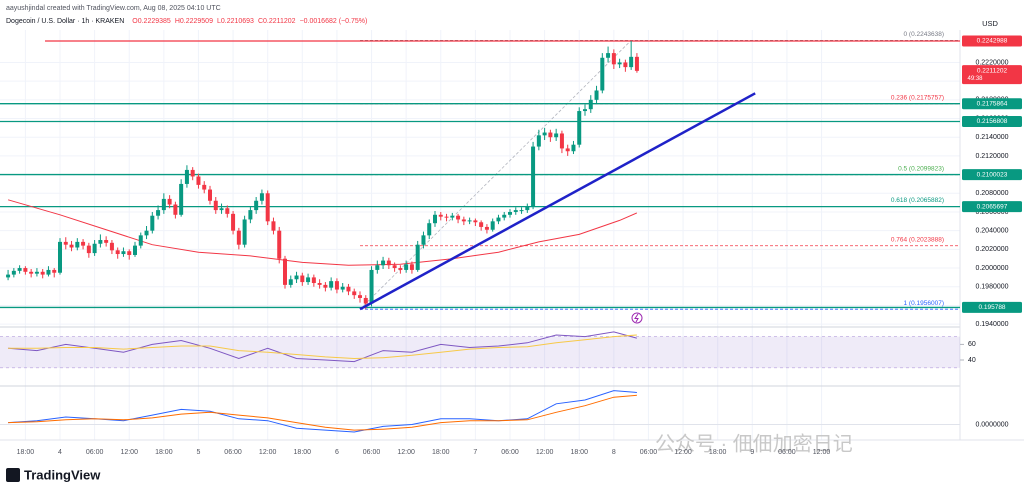 This screenshot has width=1024, height=493. Describe the element at coordinates (924, 303) in the screenshot. I see `fib-label: 1 (0.1956007)` at that location.